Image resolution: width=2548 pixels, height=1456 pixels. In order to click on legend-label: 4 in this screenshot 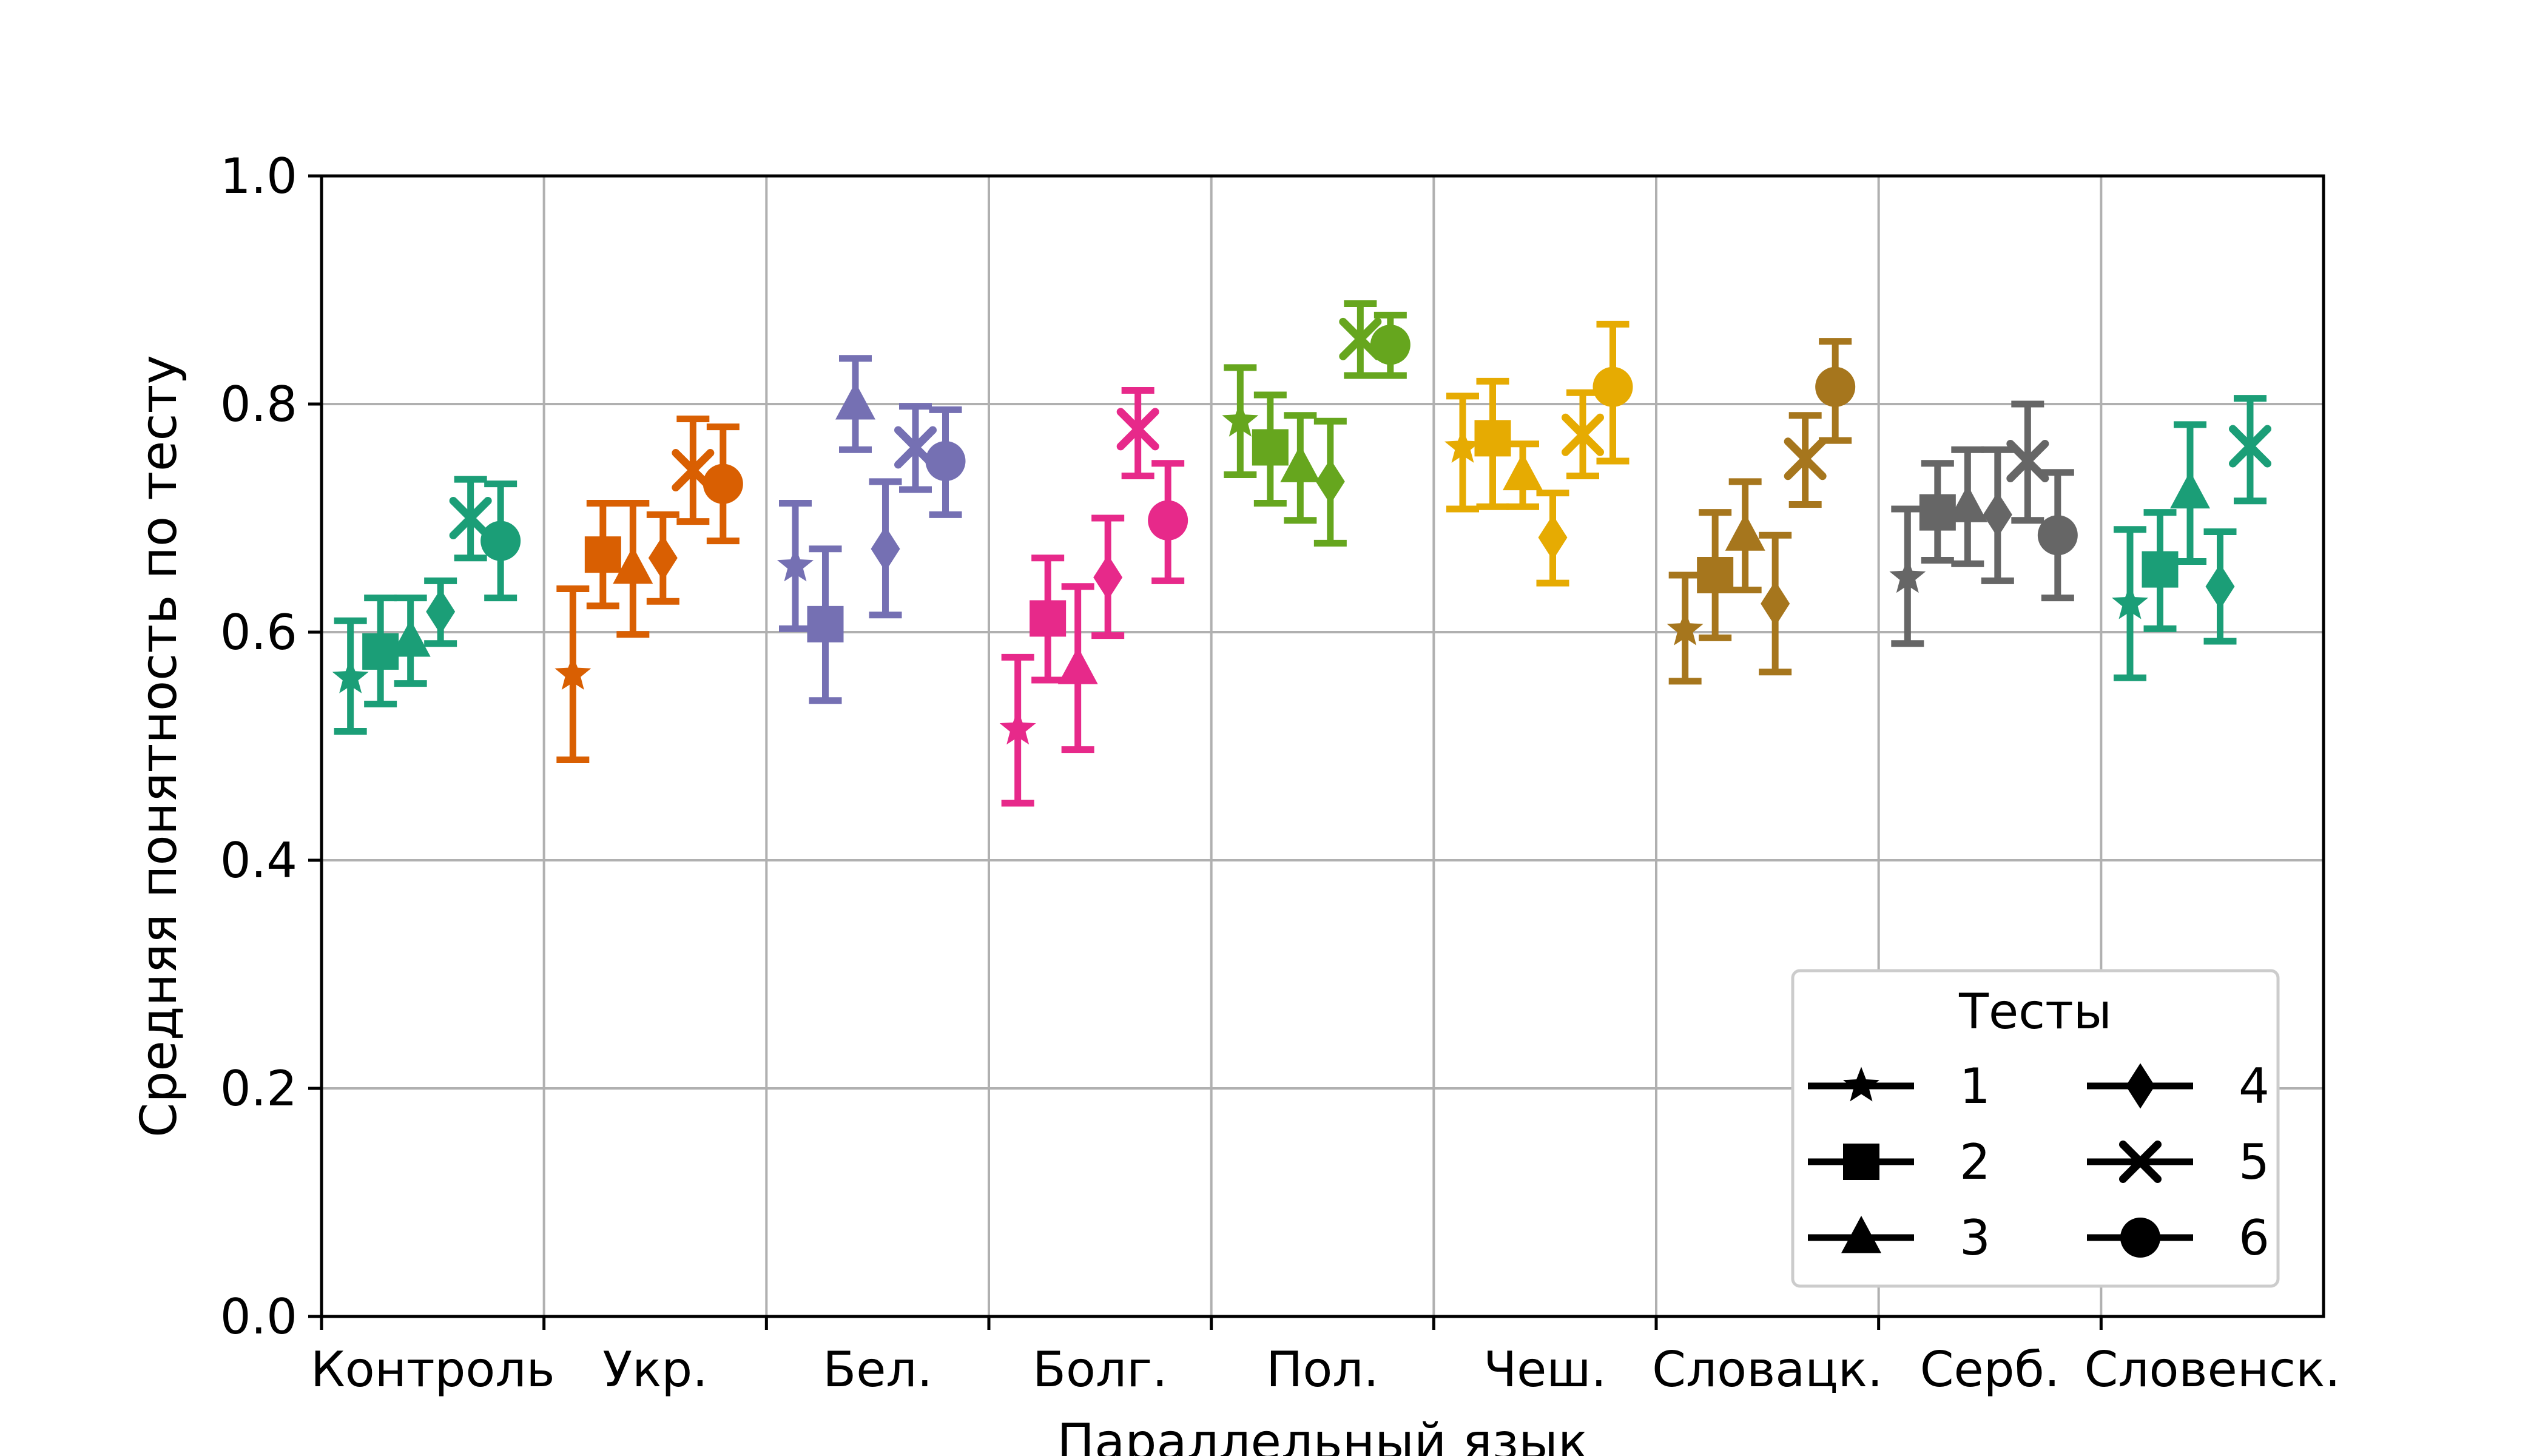, I will do `click(2254, 1086)`.